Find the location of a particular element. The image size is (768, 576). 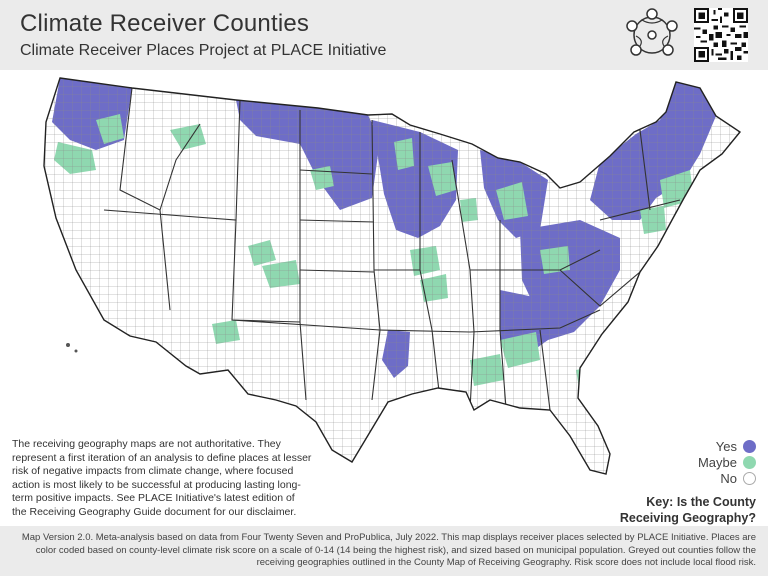

qr-code-icon is located at coordinates (721, 35).